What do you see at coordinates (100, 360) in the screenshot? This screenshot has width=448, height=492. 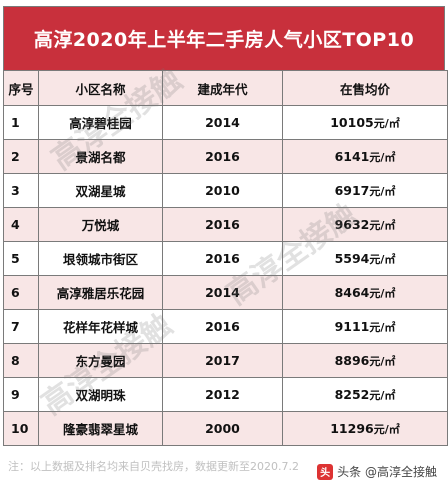 I see `name-cell: 东方曼园` at bounding box center [100, 360].